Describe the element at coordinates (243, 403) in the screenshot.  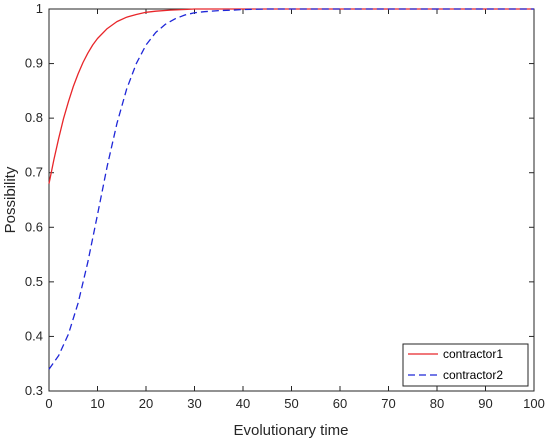
I see `x-tick-label: 40` at that location.